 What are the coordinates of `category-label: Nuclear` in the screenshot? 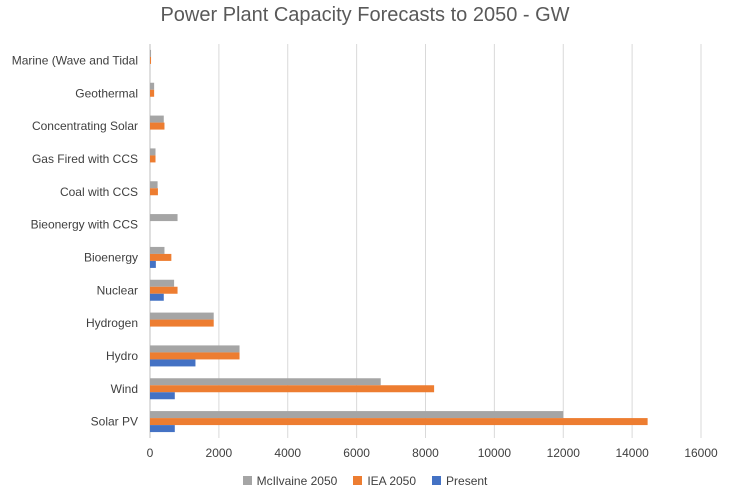 It's located at (117, 290).